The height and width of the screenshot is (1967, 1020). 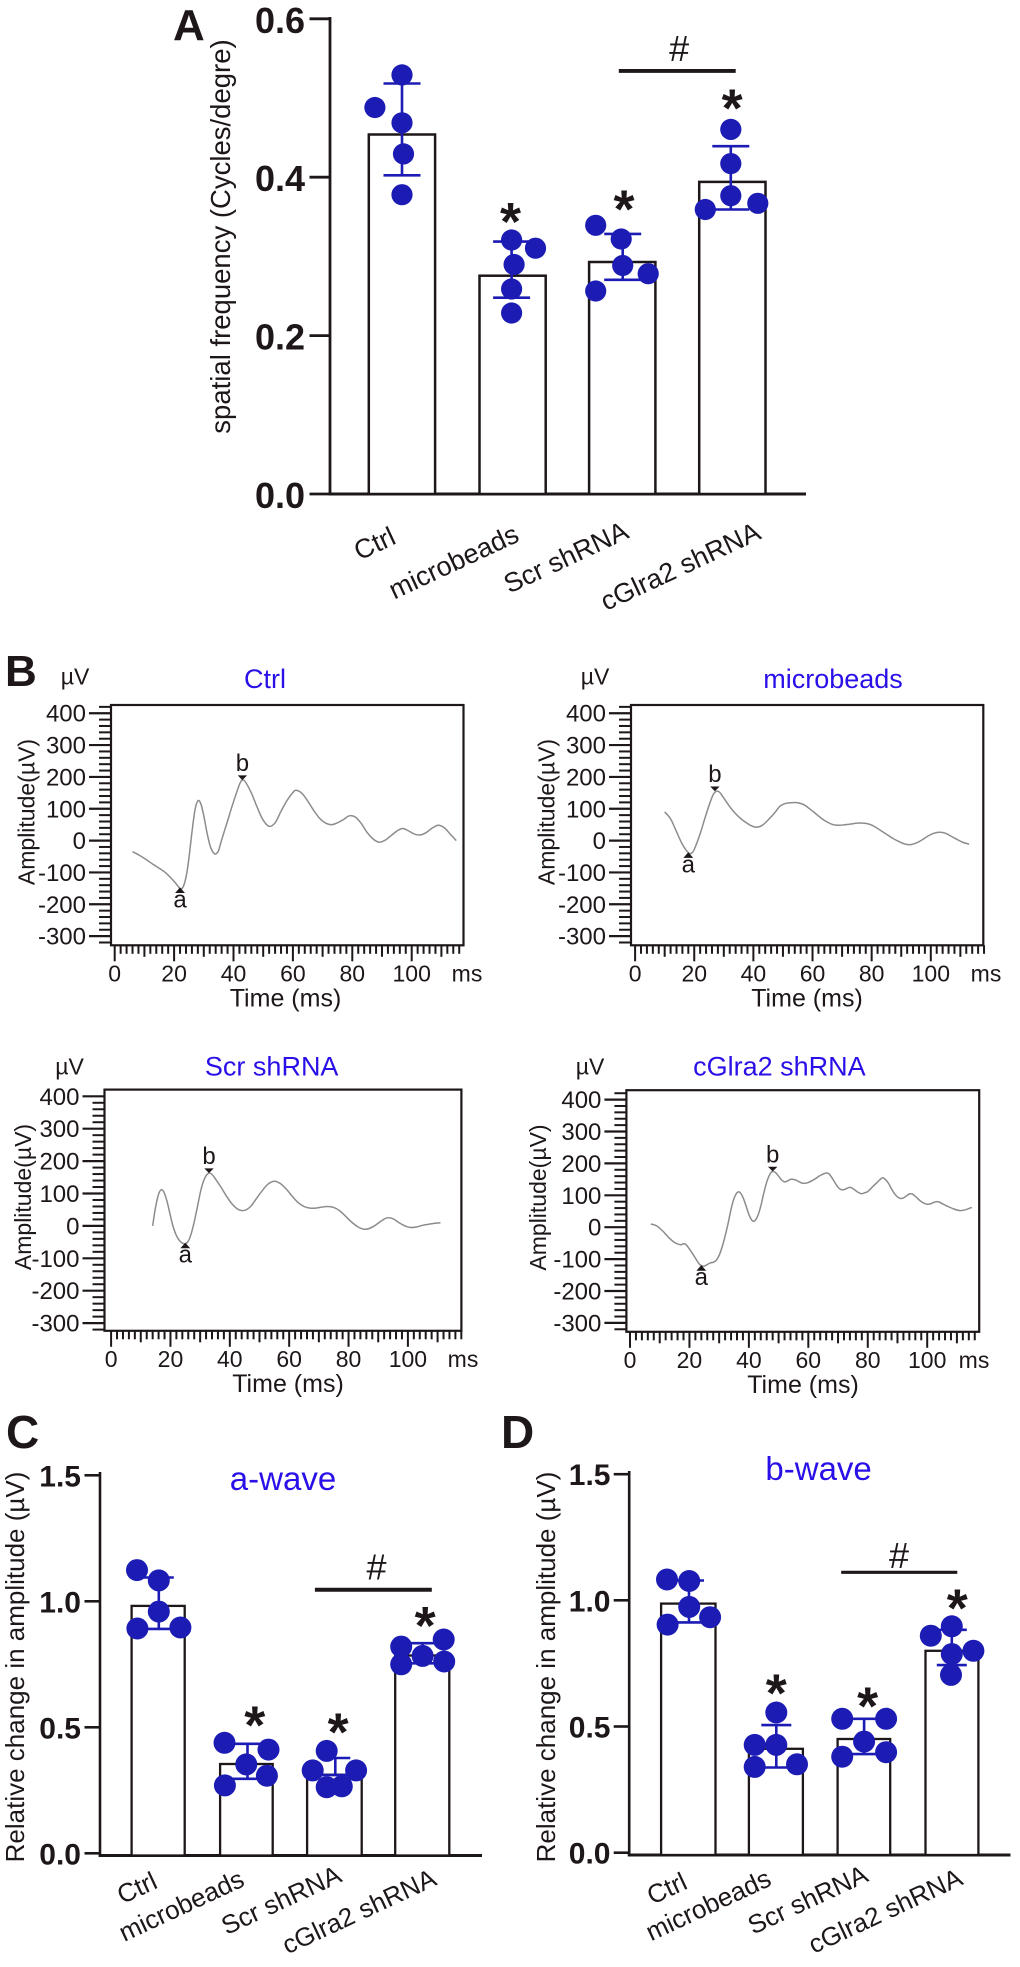 What do you see at coordinates (517, 1432) in the screenshot?
I see `svg-text: D` at bounding box center [517, 1432].